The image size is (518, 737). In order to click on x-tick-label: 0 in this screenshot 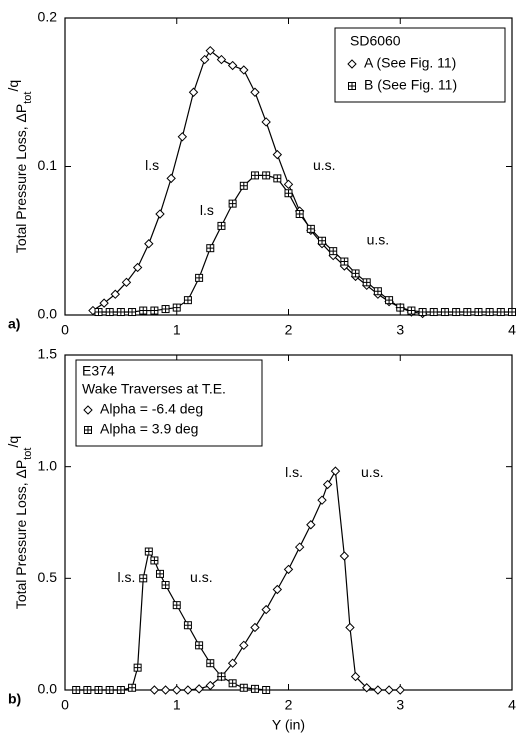, I will do `click(65, 705)`.